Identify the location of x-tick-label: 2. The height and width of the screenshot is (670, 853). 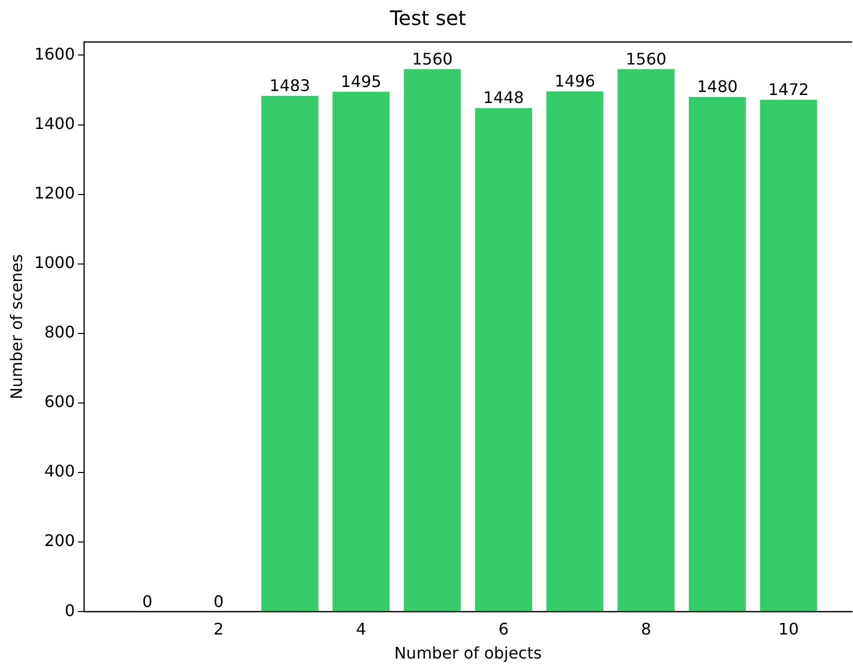
(218, 628).